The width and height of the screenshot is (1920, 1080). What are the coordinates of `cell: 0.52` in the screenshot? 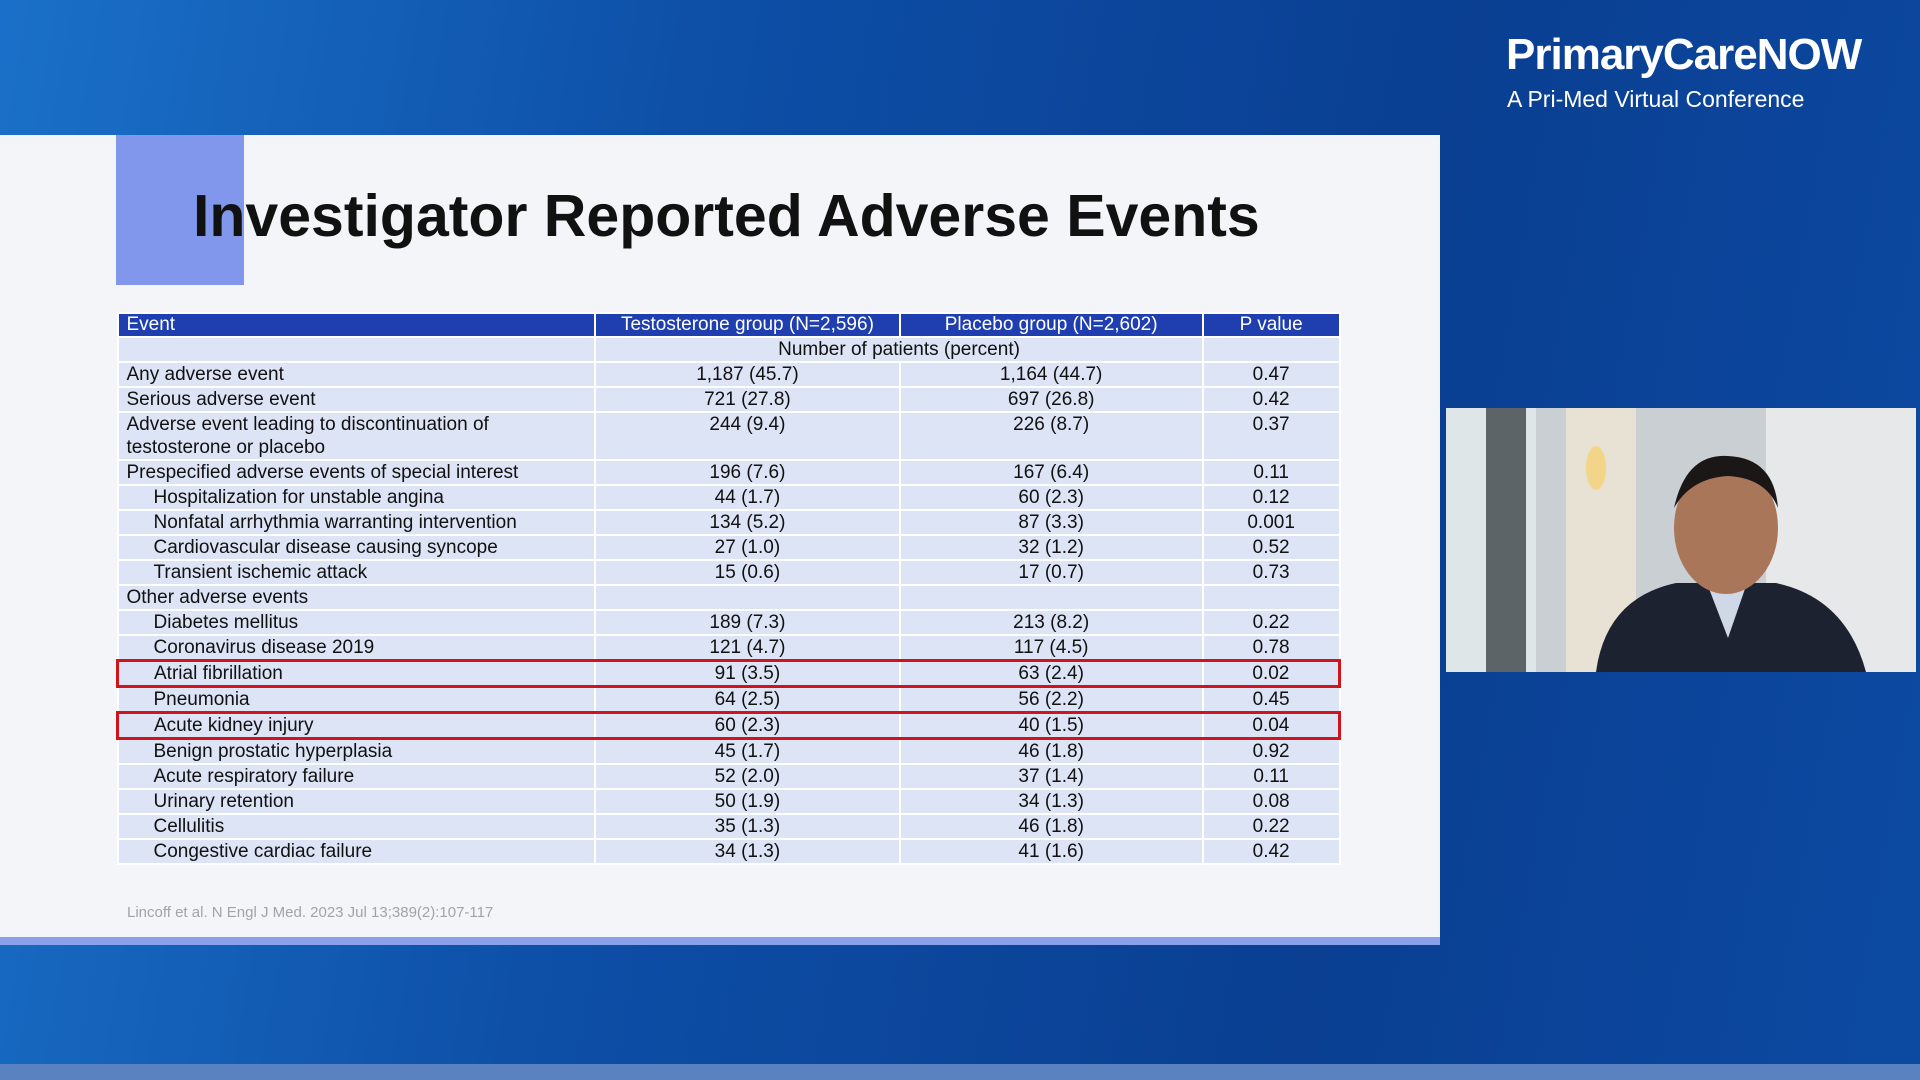 It's located at (1271, 547).